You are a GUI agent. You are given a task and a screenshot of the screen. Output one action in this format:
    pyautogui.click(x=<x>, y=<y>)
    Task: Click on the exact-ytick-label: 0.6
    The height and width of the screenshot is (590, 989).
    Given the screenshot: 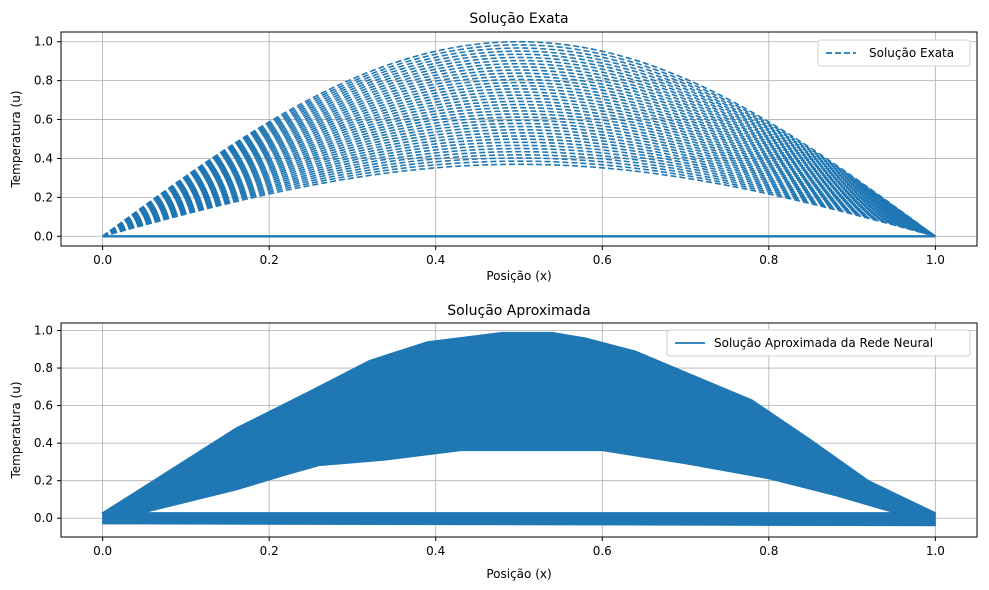 What is the action you would take?
    pyautogui.click(x=43, y=120)
    